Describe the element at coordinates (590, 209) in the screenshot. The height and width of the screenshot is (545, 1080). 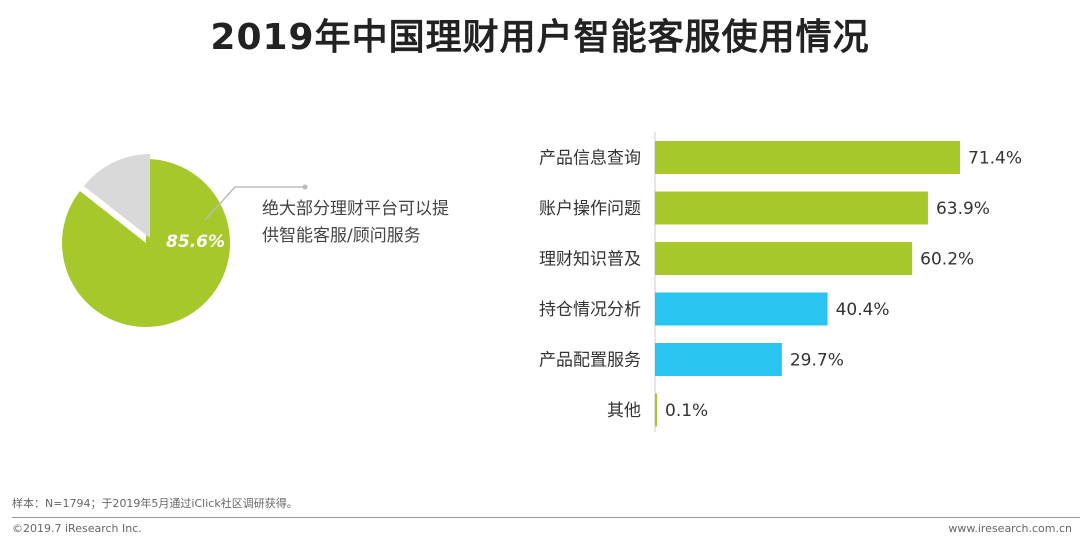
I see `bar-category-label: 账户操作问题` at that location.